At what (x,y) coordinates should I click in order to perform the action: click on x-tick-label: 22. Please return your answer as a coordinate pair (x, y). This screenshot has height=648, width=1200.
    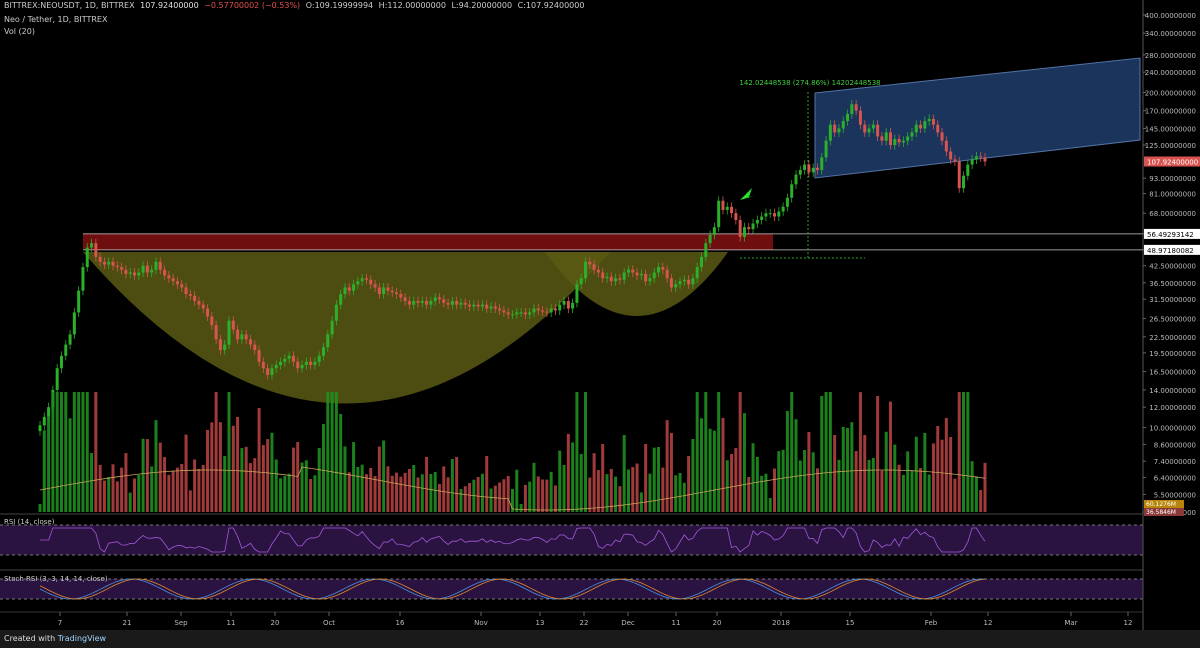
    Looking at the image, I should click on (584, 623).